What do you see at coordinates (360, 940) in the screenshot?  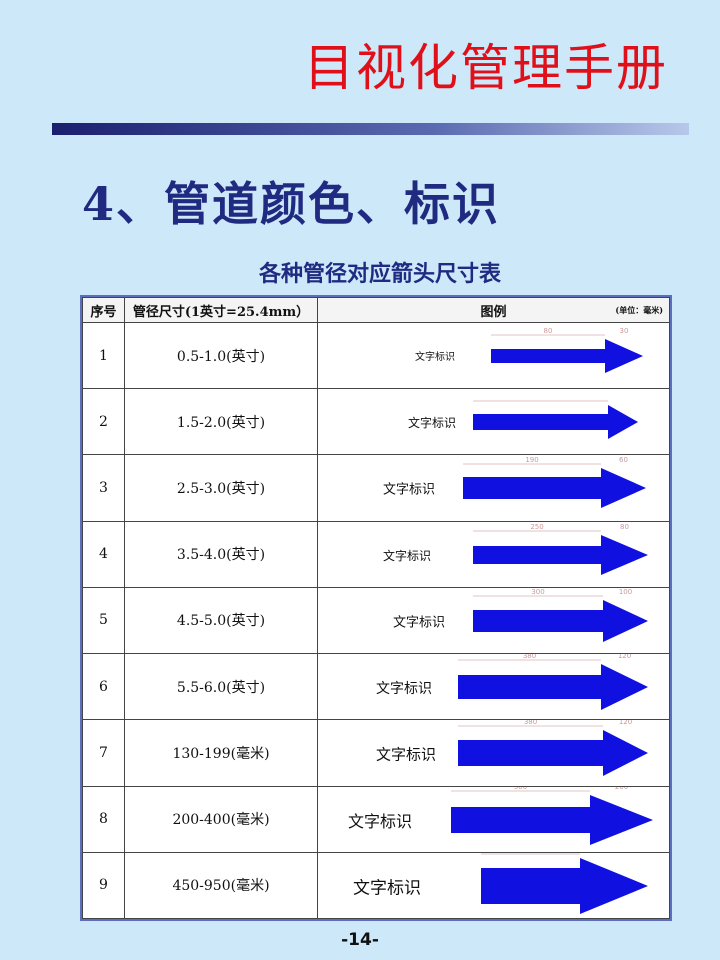 I see `page-number: -14-` at bounding box center [360, 940].